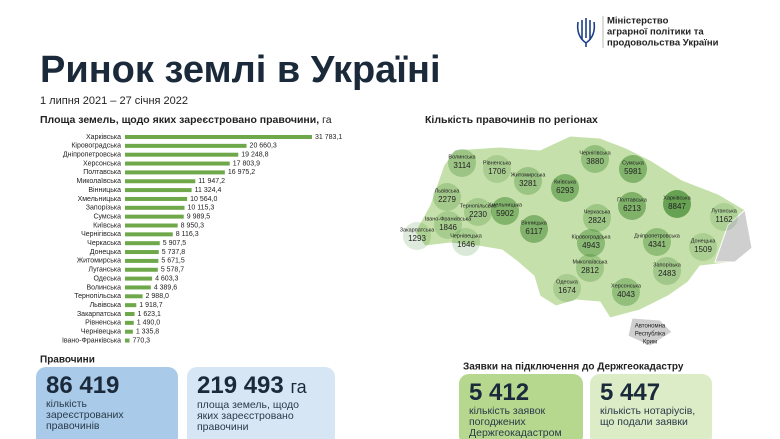  I want to click on value-label: 9 989,5, so click(198, 216).